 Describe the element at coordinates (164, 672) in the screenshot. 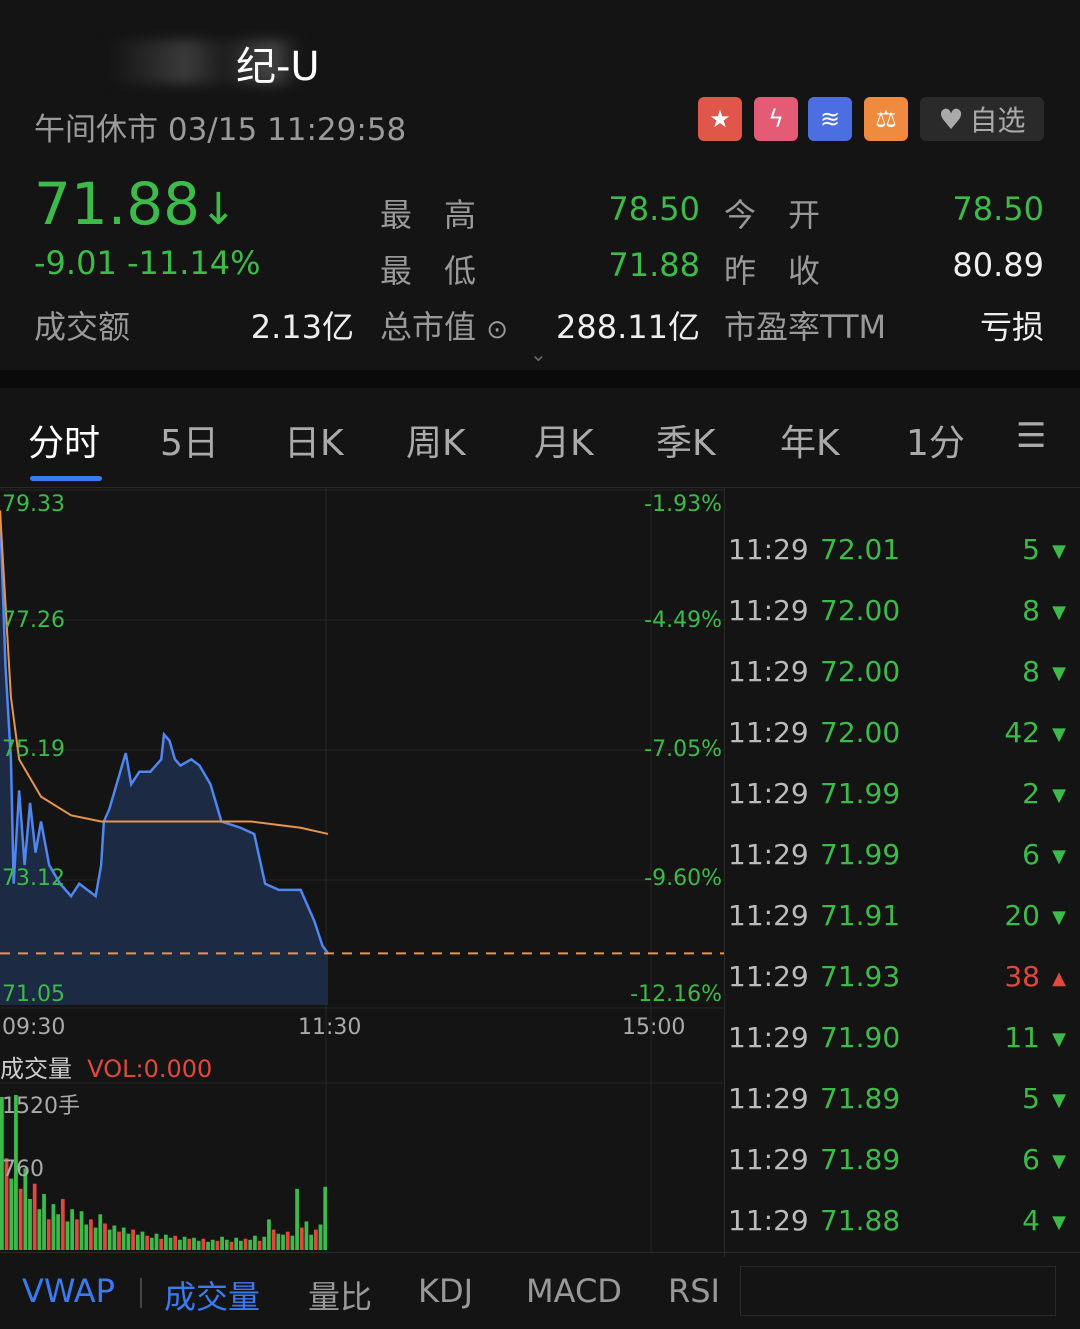

I see `vwap-line` at that location.